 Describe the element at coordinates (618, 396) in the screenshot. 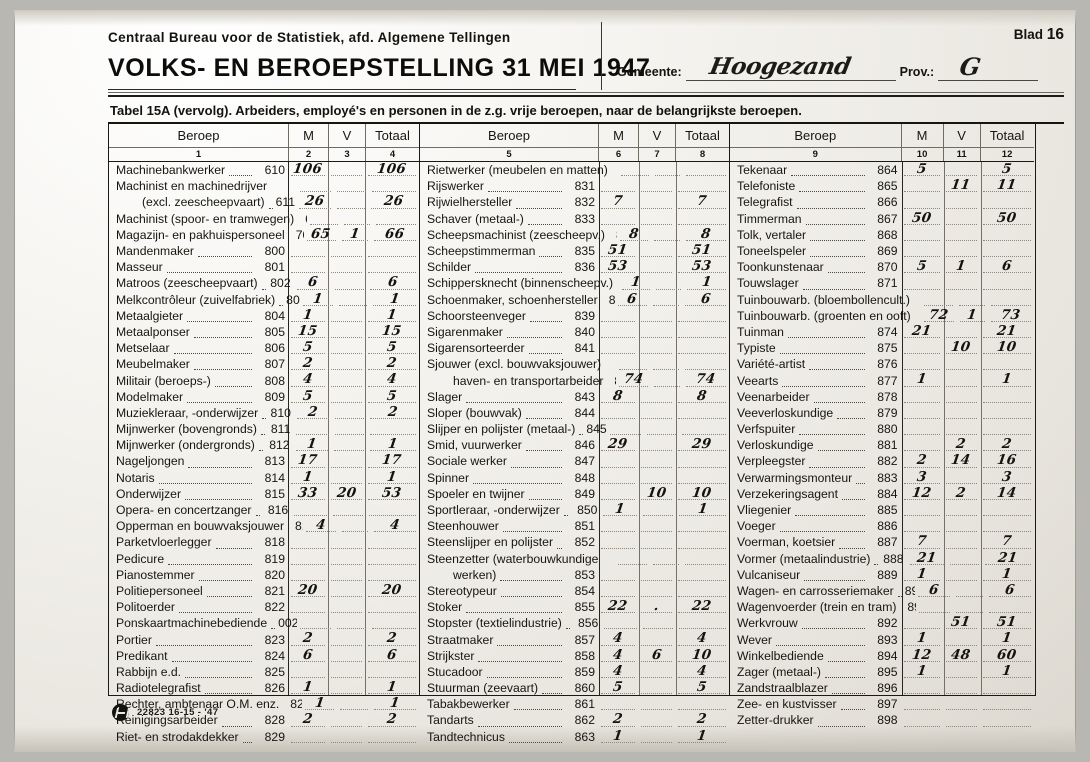

I see `male-count-cell: 8` at that location.